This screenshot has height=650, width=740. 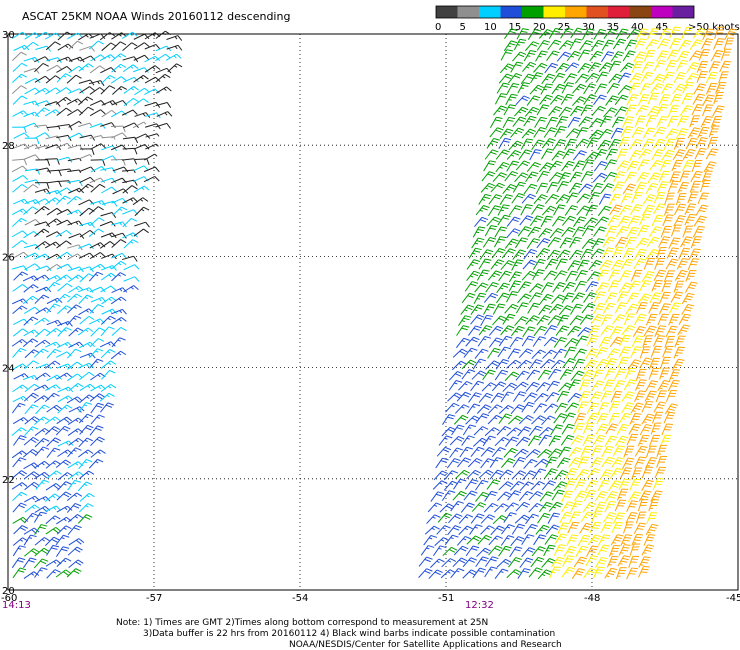 I want to click on legend-swatch, so click(x=640, y=12).